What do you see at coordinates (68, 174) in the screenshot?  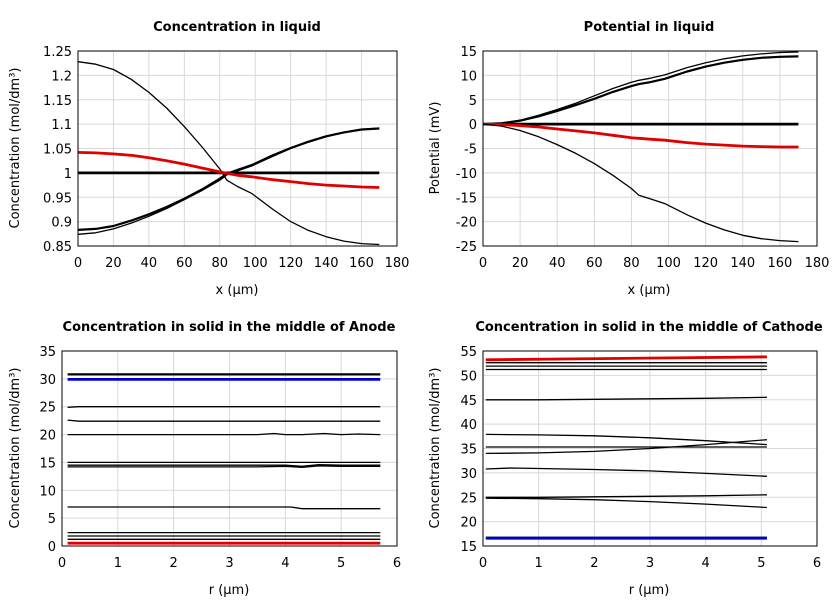 I see `y-tick-label: 1` at bounding box center [68, 174].